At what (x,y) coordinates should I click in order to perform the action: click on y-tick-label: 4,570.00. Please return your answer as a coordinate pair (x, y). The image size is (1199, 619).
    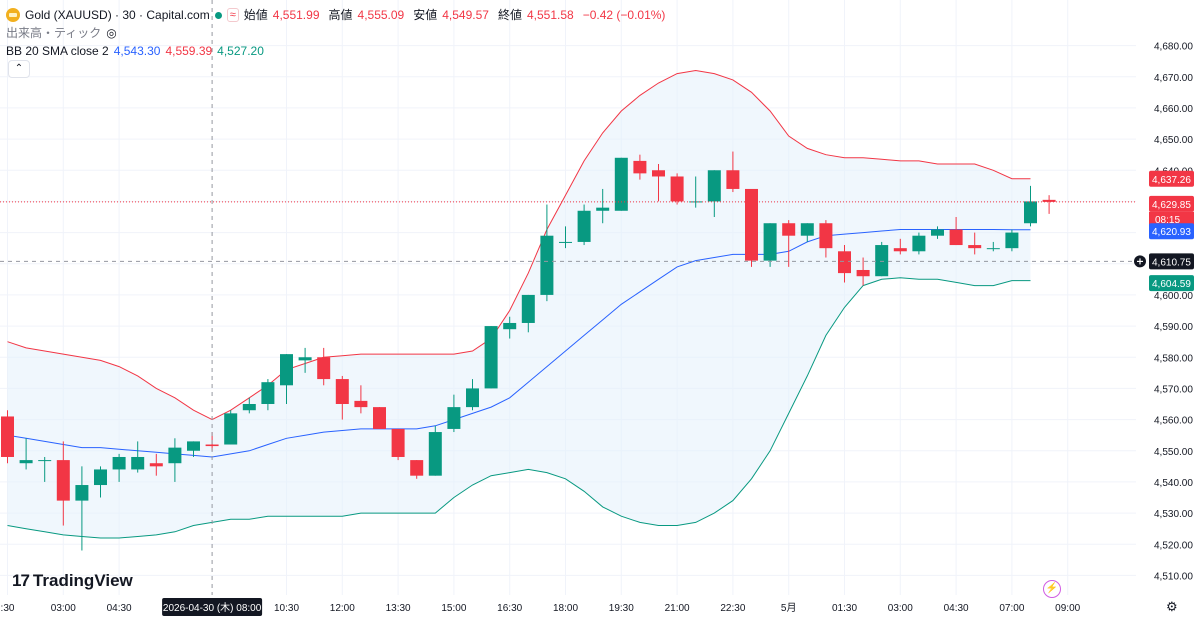
    Looking at the image, I should click on (1173, 389).